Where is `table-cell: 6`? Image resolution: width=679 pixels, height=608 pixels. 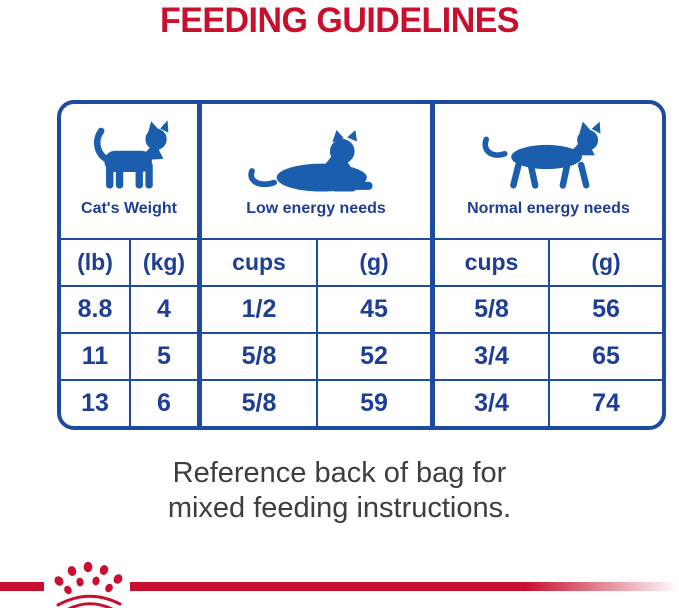
table-cell: 6 is located at coordinates (166, 403).